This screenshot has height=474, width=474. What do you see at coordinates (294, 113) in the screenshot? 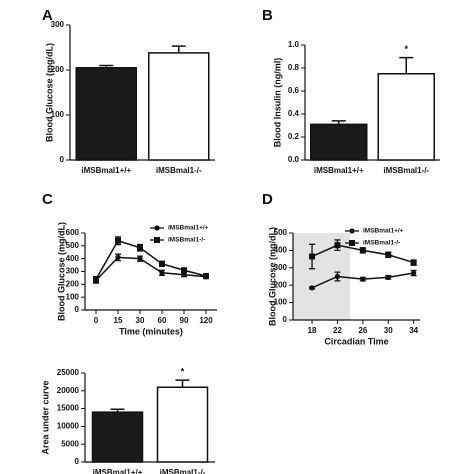
I see `y-tick-label: 0.4` at bounding box center [294, 113].